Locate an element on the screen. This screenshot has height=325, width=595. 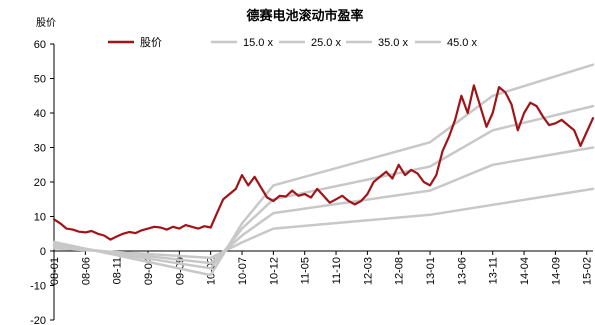
x-tick-label: 11-05 is located at coordinates (306, 270).